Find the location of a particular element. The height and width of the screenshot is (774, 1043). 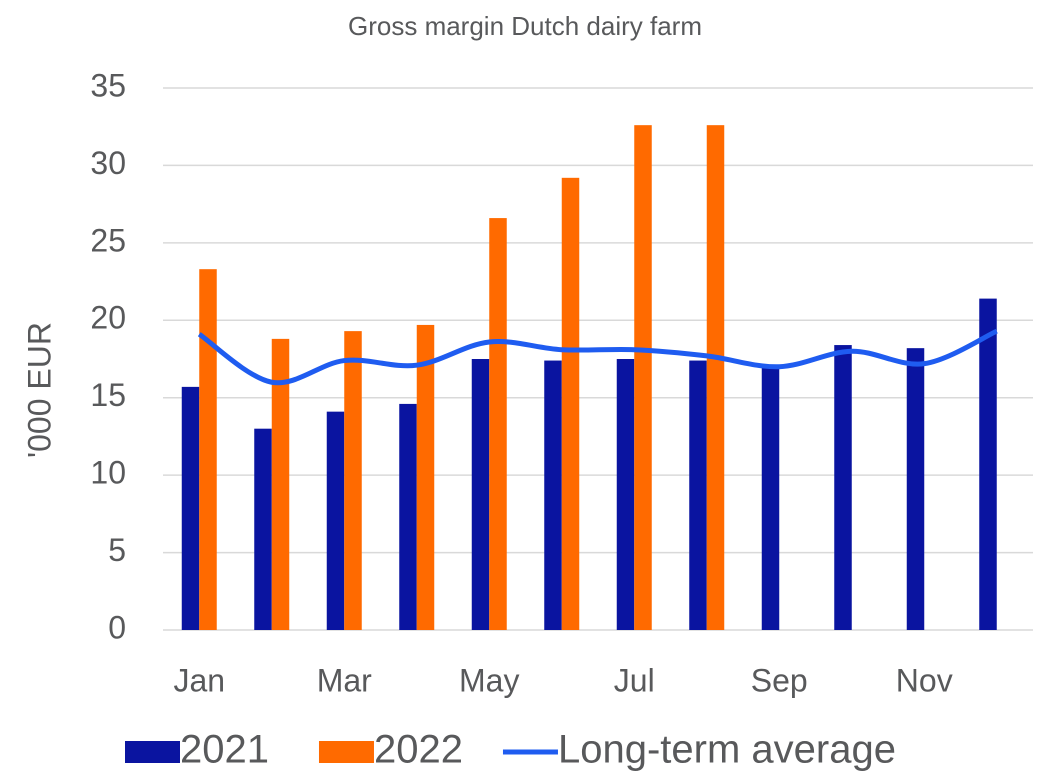

x-tick-label: Mar is located at coordinates (344, 680).